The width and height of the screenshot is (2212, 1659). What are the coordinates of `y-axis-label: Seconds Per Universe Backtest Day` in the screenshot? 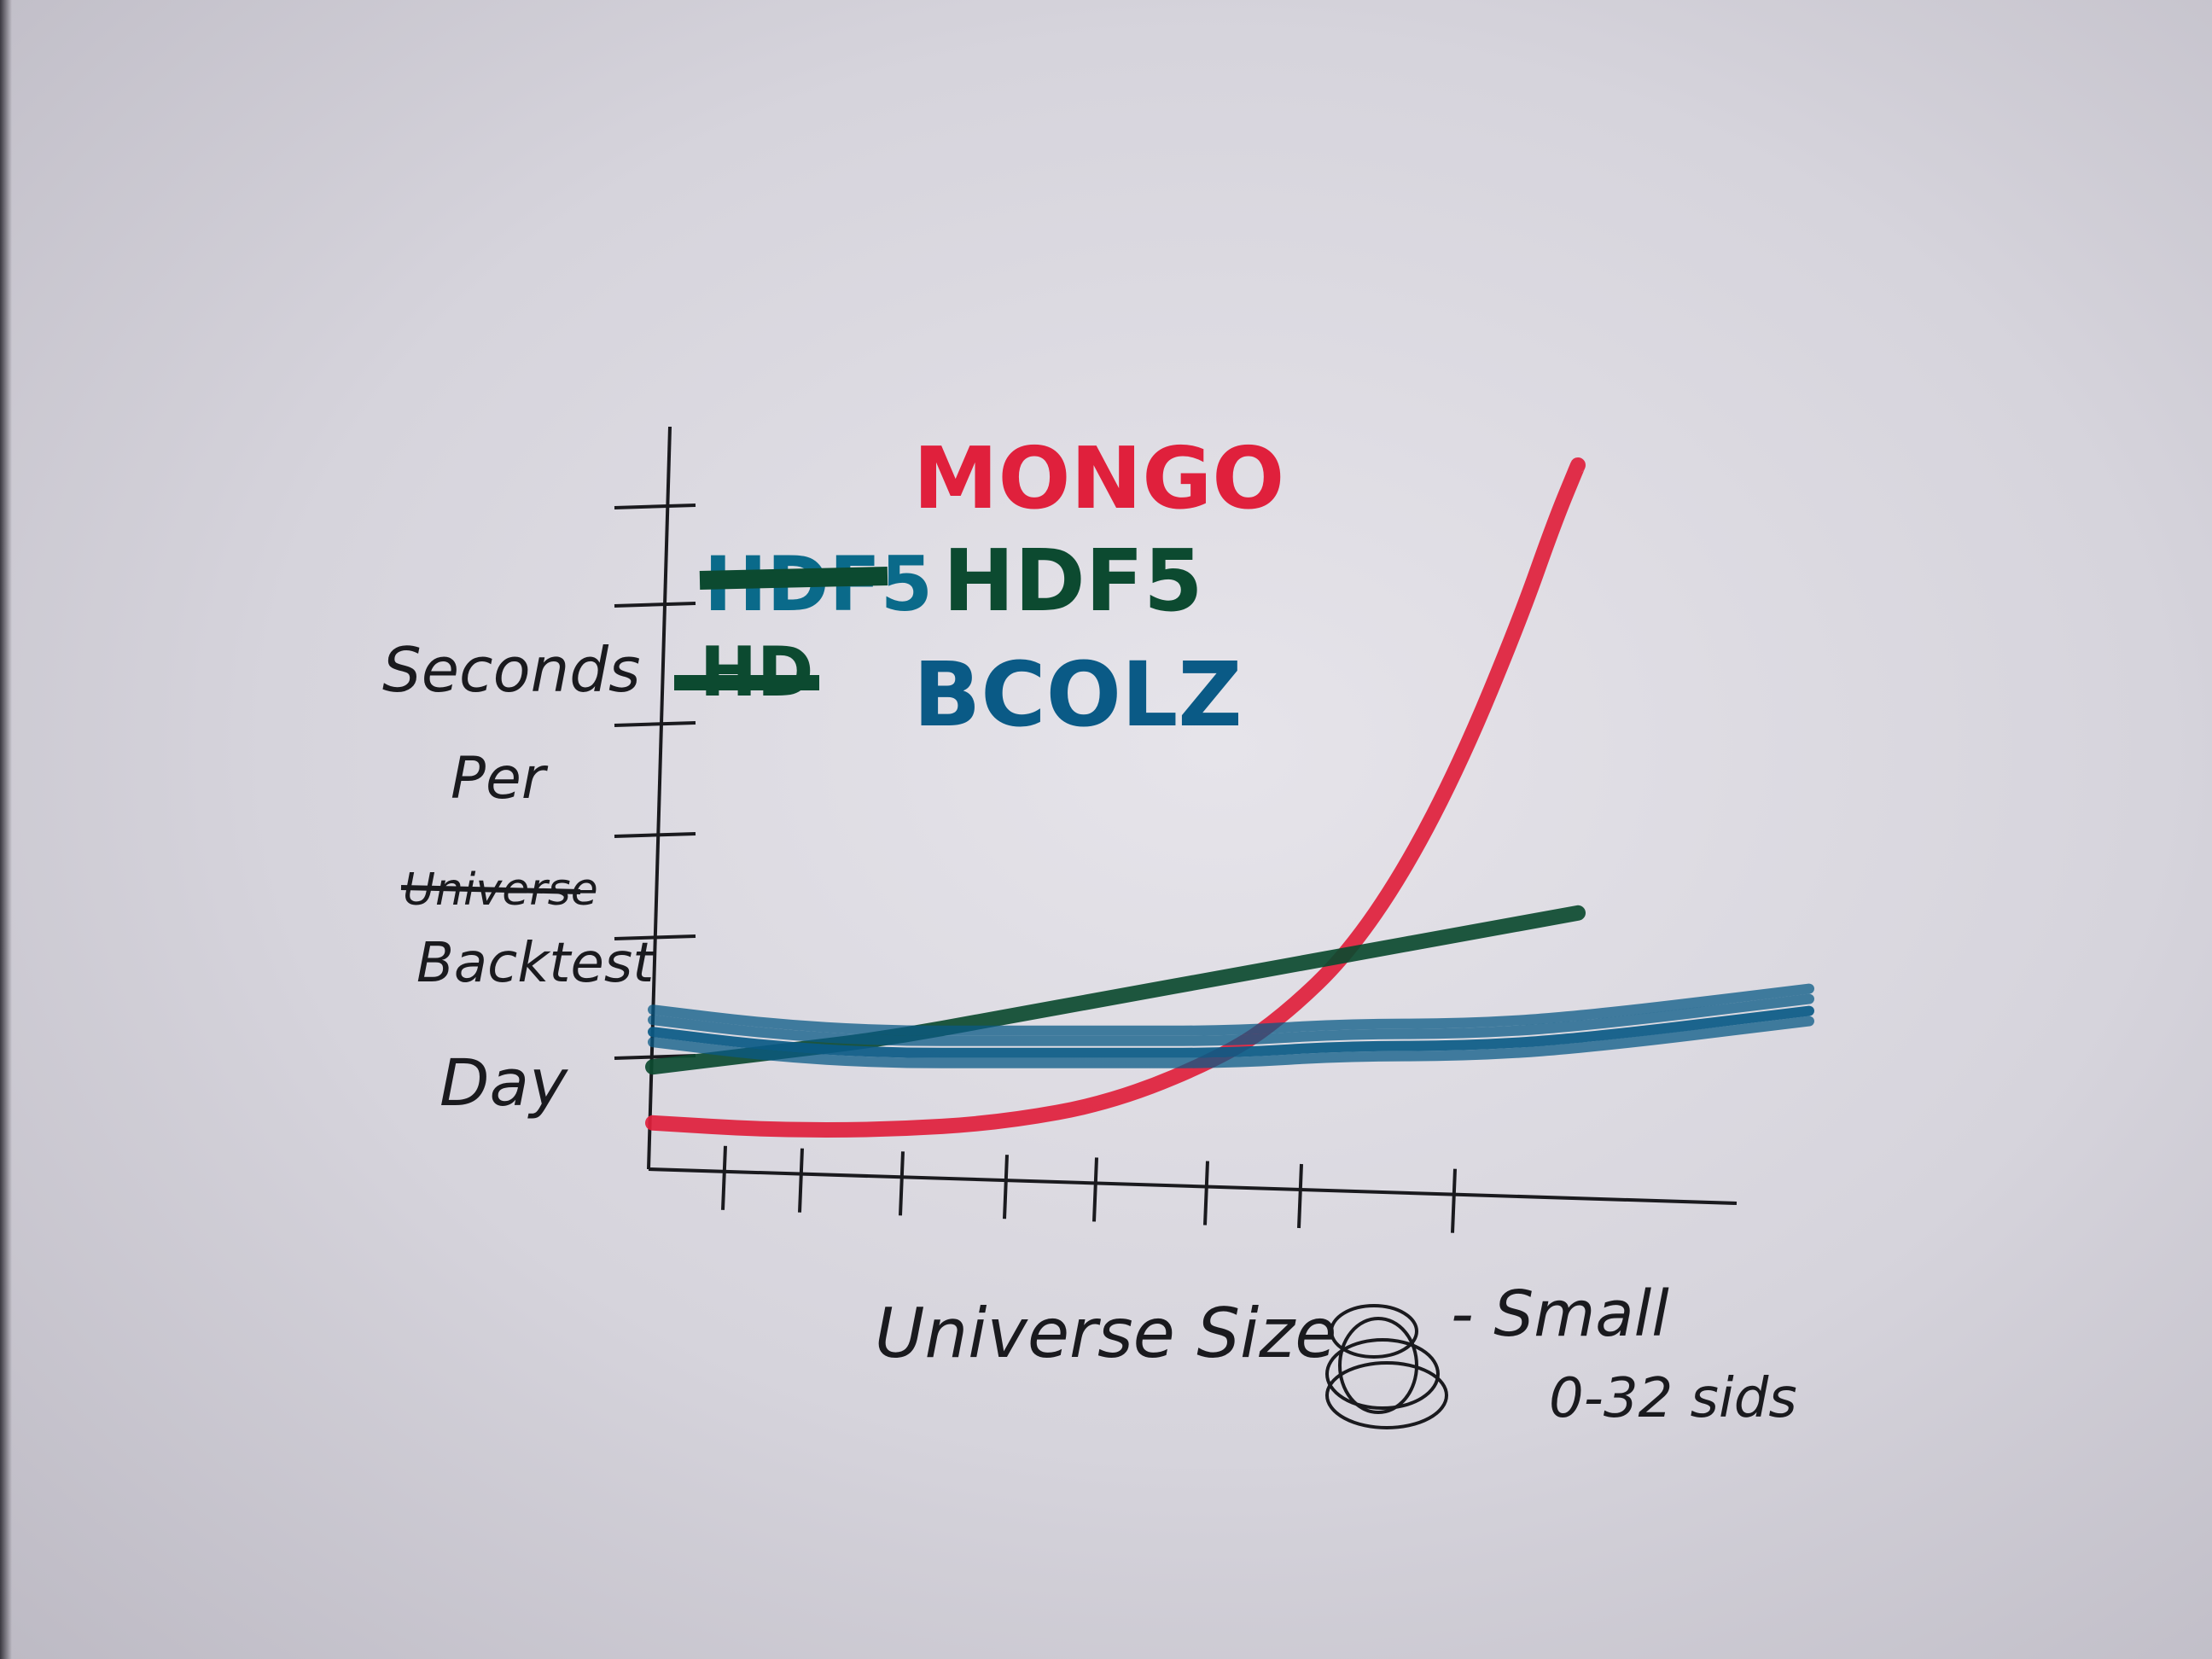 It's located at (519, 877).